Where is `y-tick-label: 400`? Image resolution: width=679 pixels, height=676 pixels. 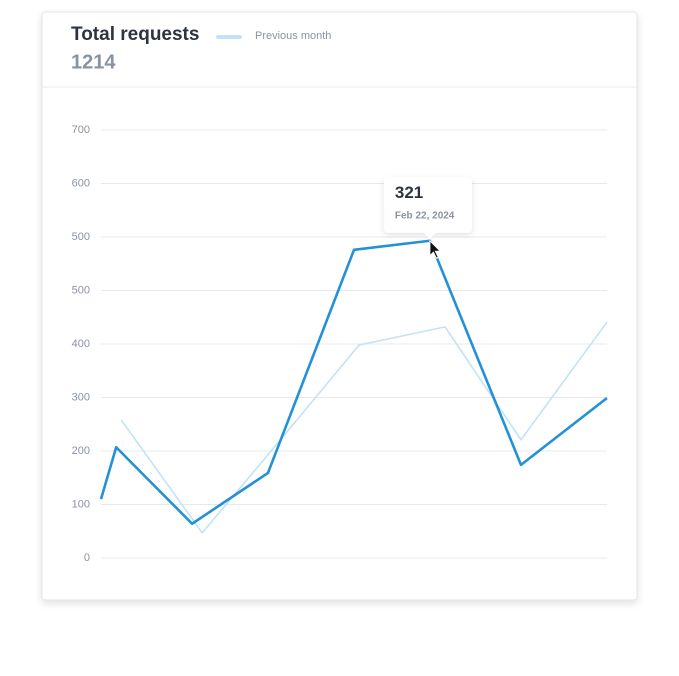
y-tick-label: 400 is located at coordinates (81, 344).